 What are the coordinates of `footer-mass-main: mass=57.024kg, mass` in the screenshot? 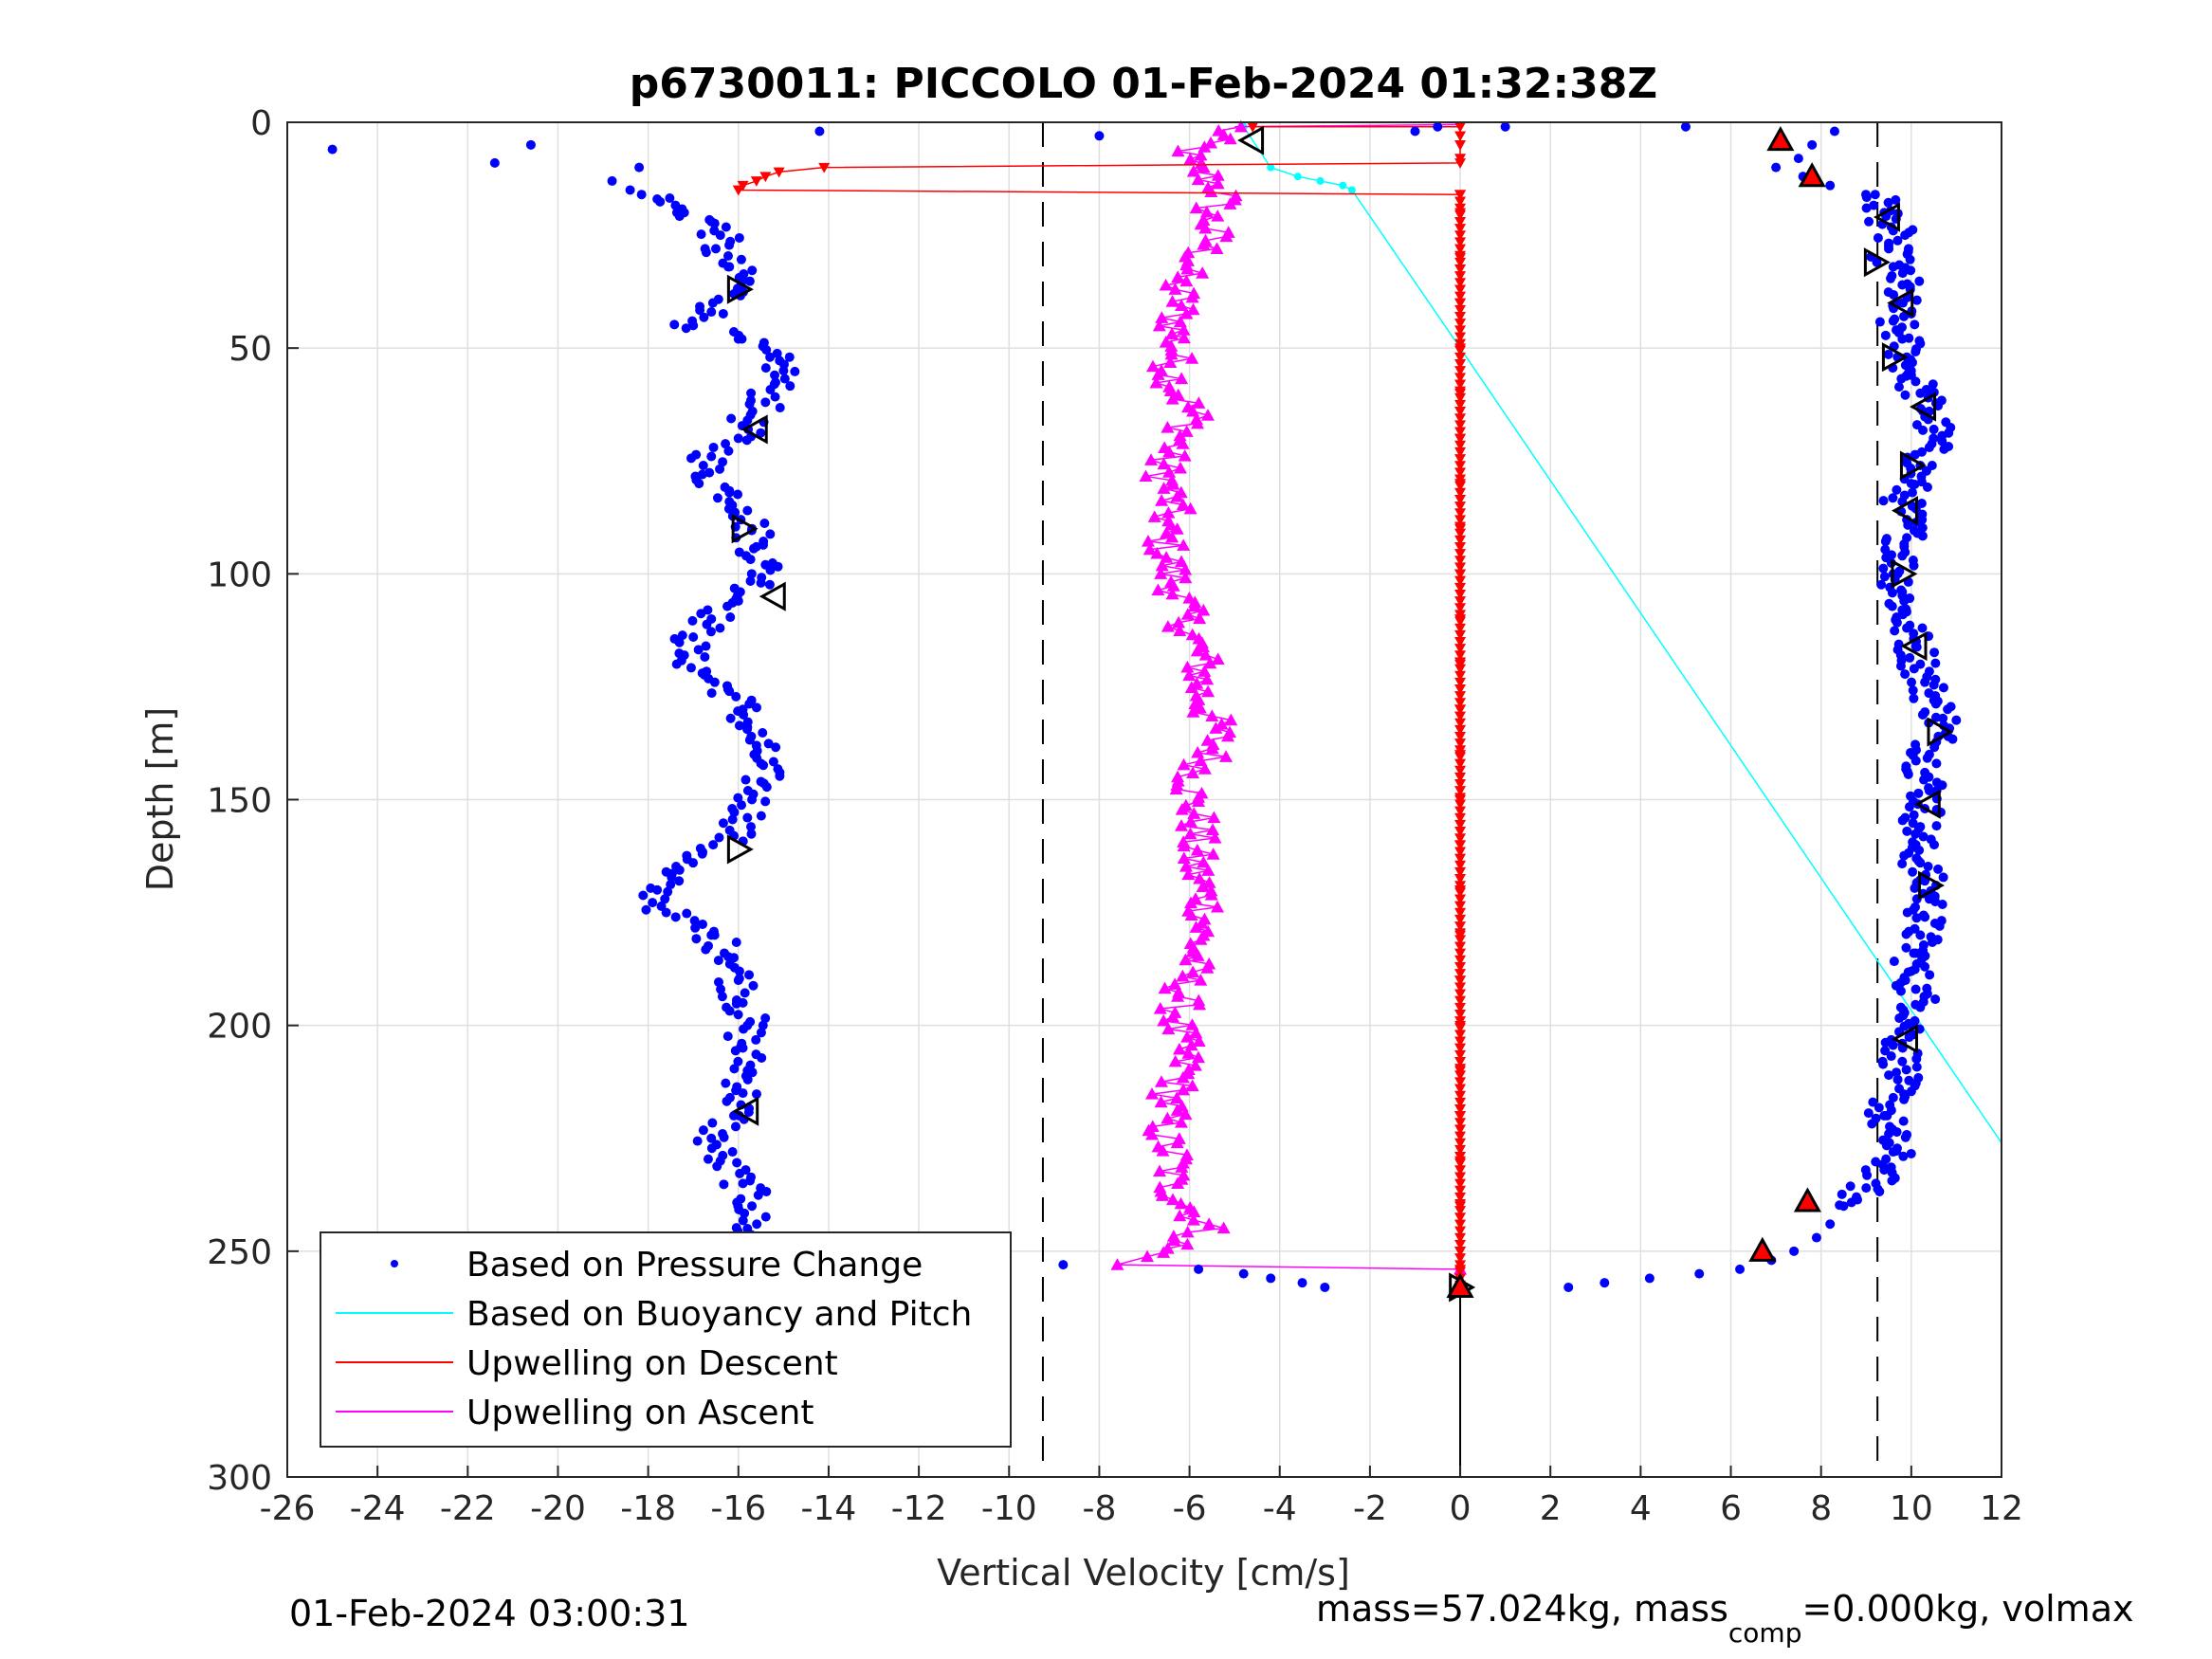 It's located at (1522, 1609).